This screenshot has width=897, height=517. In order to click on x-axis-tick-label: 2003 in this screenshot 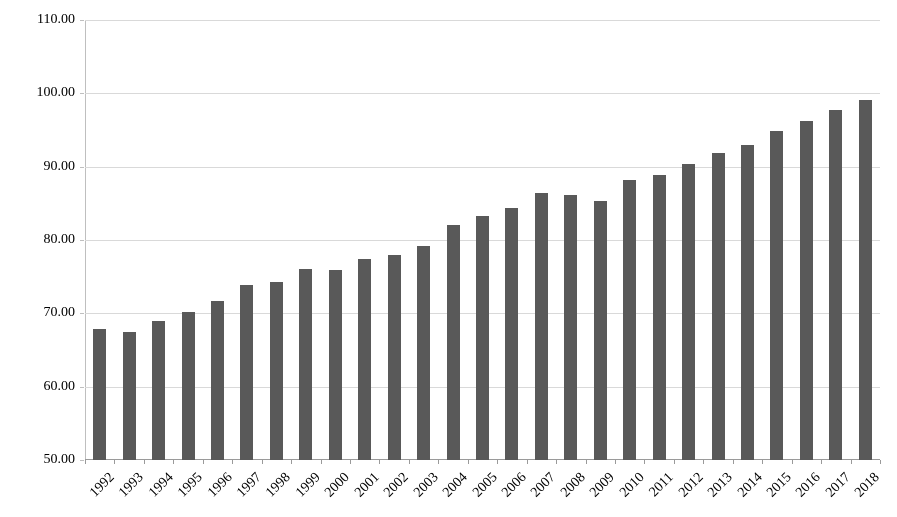, I will do `click(426, 485)`.